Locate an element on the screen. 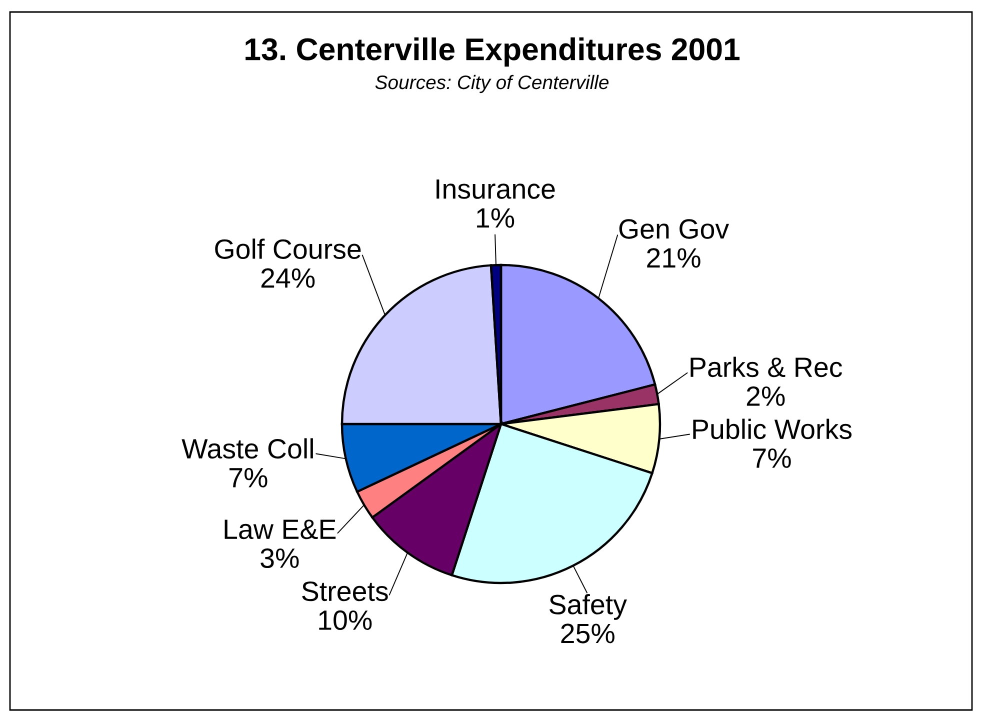 Image resolution: width=984 pixels, height=723 pixels. chart-title: 13. Centerville Expenditures 2001 is located at coordinates (493, 52).